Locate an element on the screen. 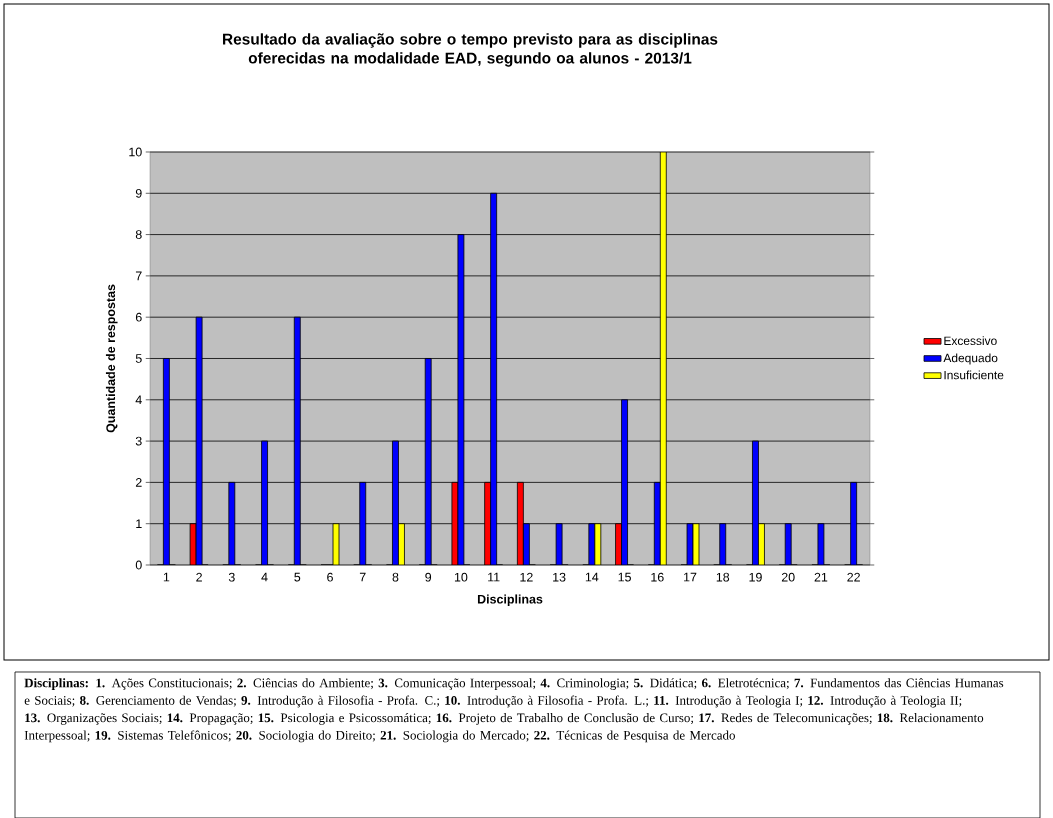  x-tick-label: 15 is located at coordinates (624, 577).